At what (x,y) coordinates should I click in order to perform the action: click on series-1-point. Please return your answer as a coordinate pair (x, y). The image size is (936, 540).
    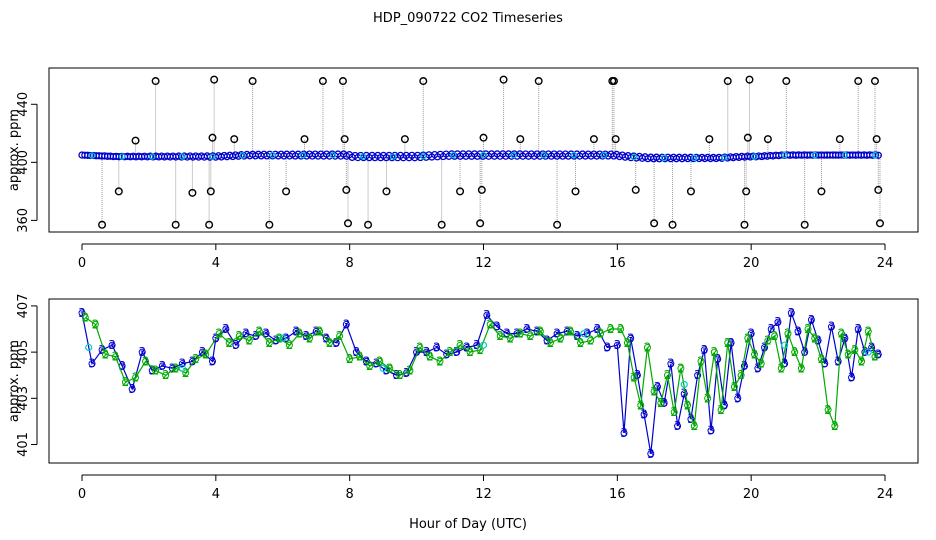
    Looking at the image, I should click on (684, 384).